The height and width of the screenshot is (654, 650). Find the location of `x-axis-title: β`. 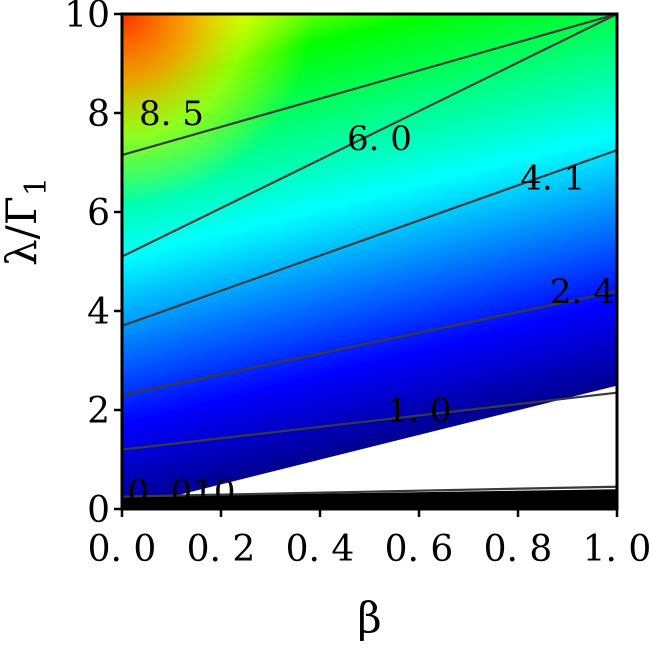

x-axis-title: β is located at coordinates (369, 617).